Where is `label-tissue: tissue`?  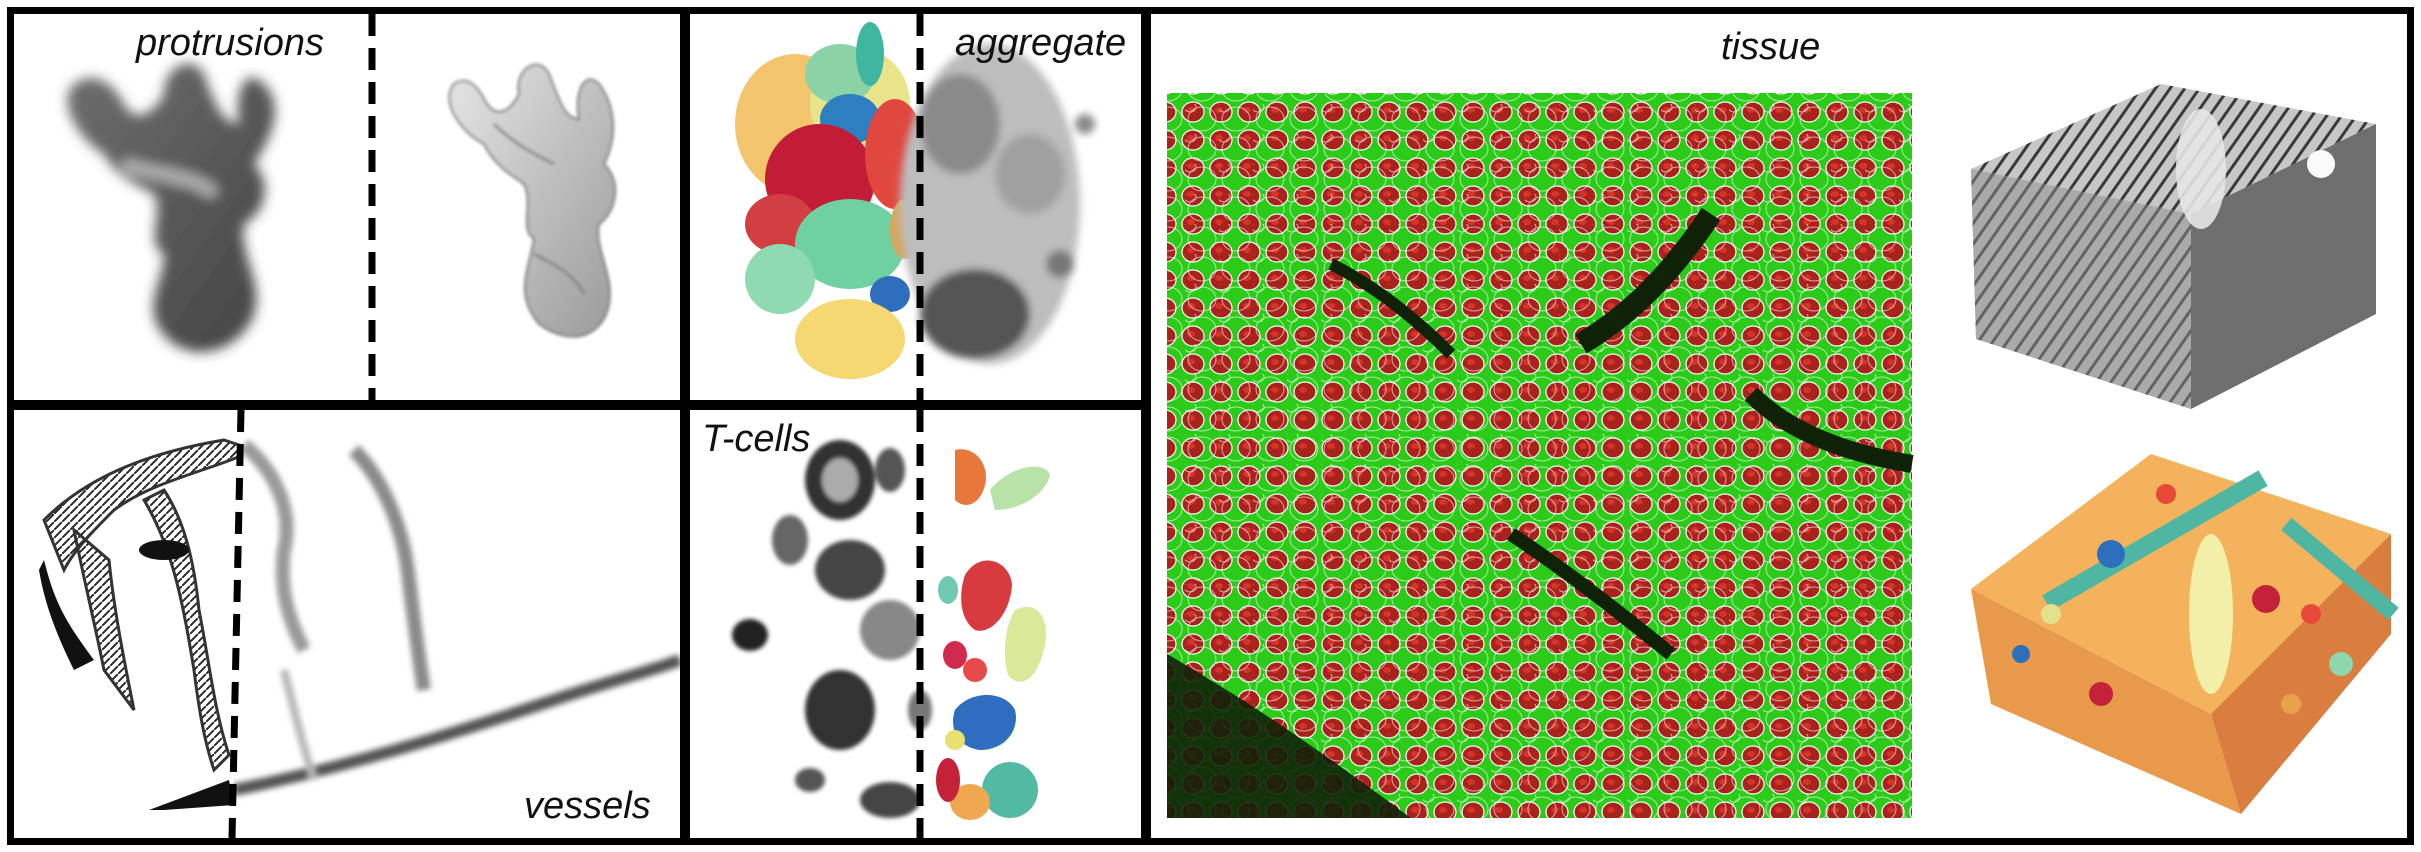 label-tissue: tissue is located at coordinates (1771, 47).